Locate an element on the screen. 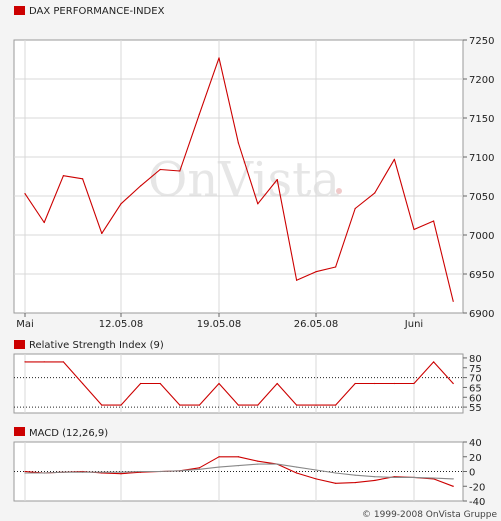 This screenshot has height=521, width=501. x-tick-label: Mai is located at coordinates (25, 324).